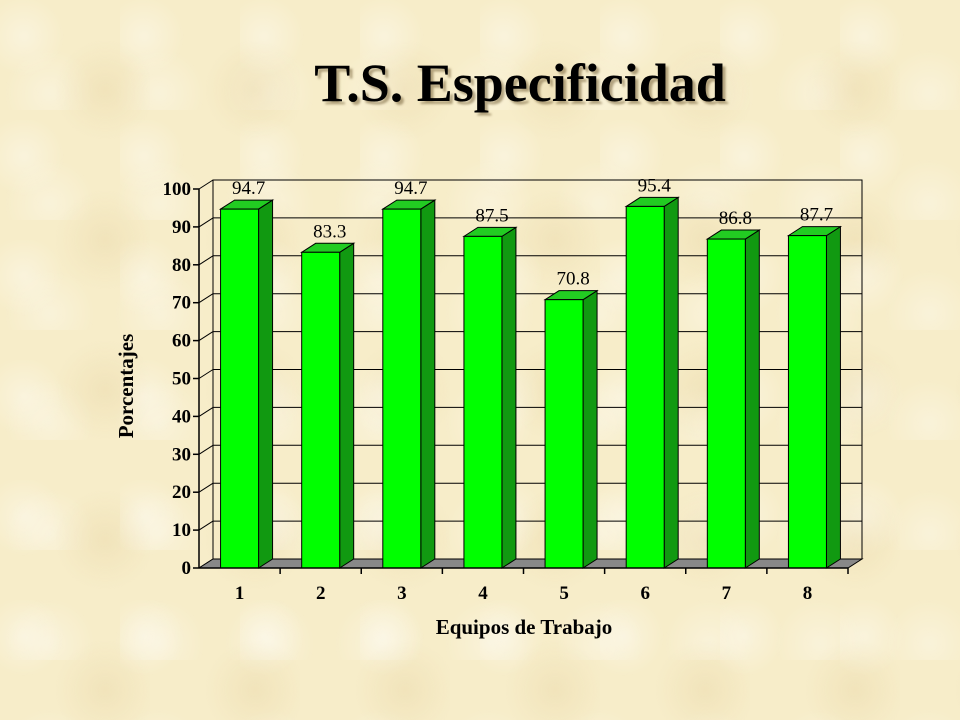 This screenshot has width=960, height=720. I want to click on bar-8: 87.7, so click(814, 387).